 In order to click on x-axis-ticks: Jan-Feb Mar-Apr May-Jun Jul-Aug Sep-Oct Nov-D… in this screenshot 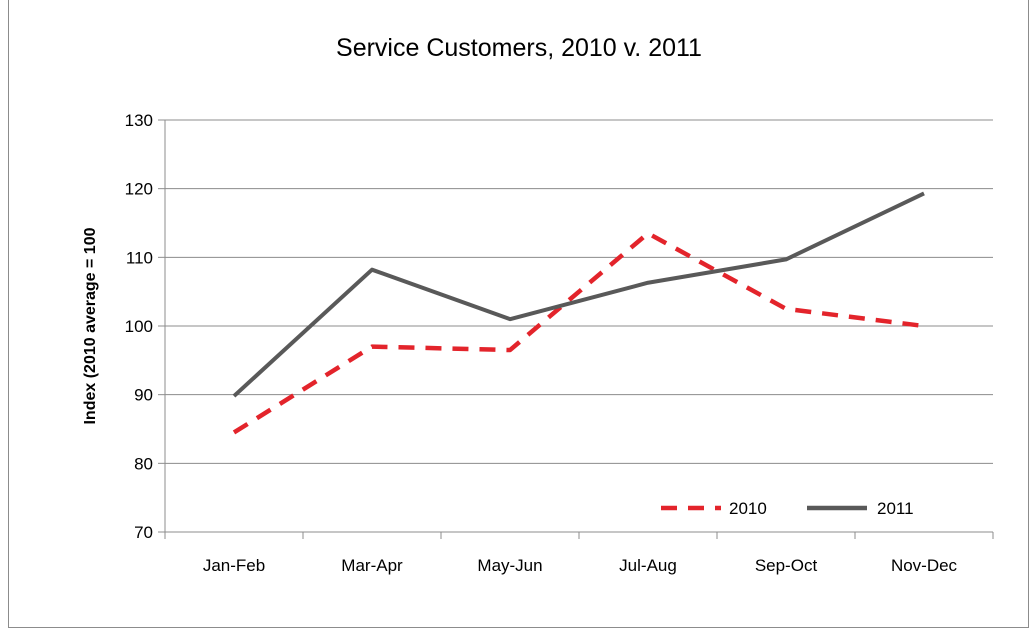, I will do `click(579, 553)`.